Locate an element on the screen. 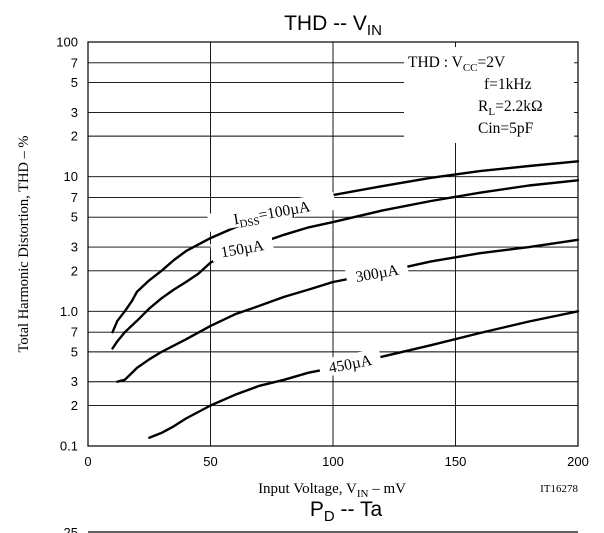 The image size is (604, 533). x-axis-label: Input Voltage, VIN – mV is located at coordinates (332, 490).